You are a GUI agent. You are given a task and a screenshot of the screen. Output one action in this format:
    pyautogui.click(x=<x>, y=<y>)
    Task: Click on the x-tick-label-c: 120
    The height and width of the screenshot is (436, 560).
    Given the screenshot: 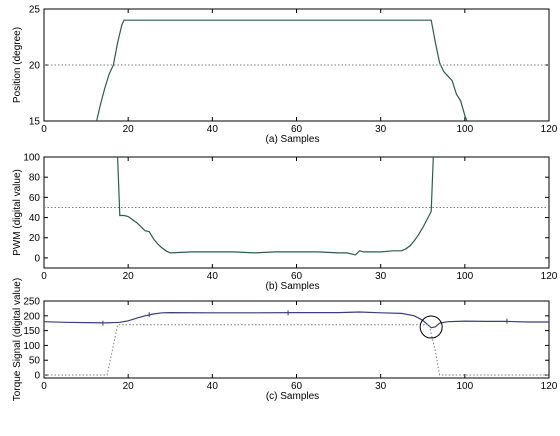 What is the action you would take?
    pyautogui.click(x=549, y=386)
    